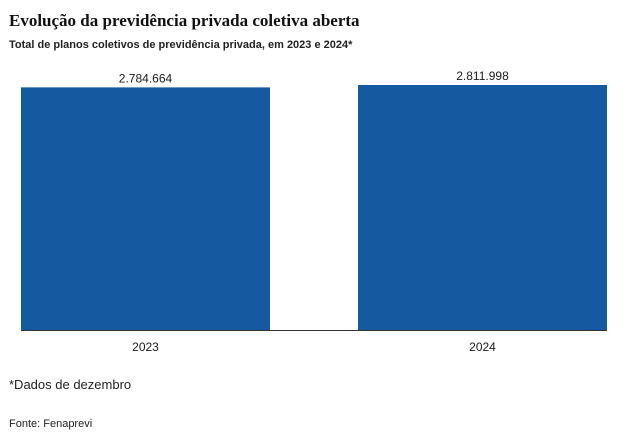 This screenshot has height=442, width=631. What do you see at coordinates (51, 424) in the screenshot?
I see `source-note: Fonte: Fenaprevi` at bounding box center [51, 424].